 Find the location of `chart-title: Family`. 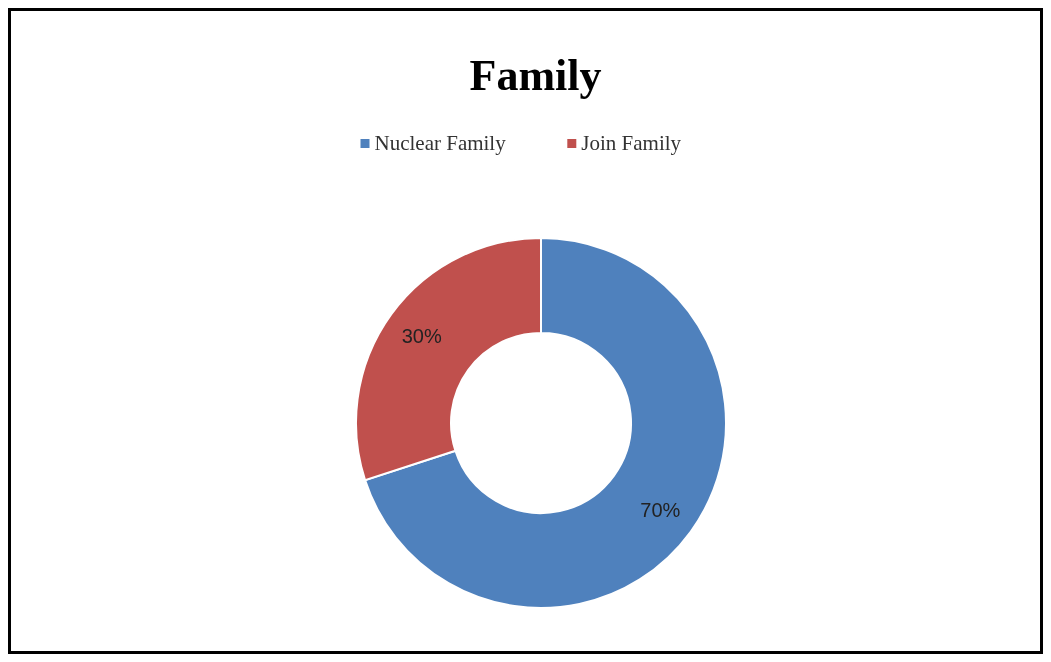

chart-title: Family is located at coordinates (535, 75).